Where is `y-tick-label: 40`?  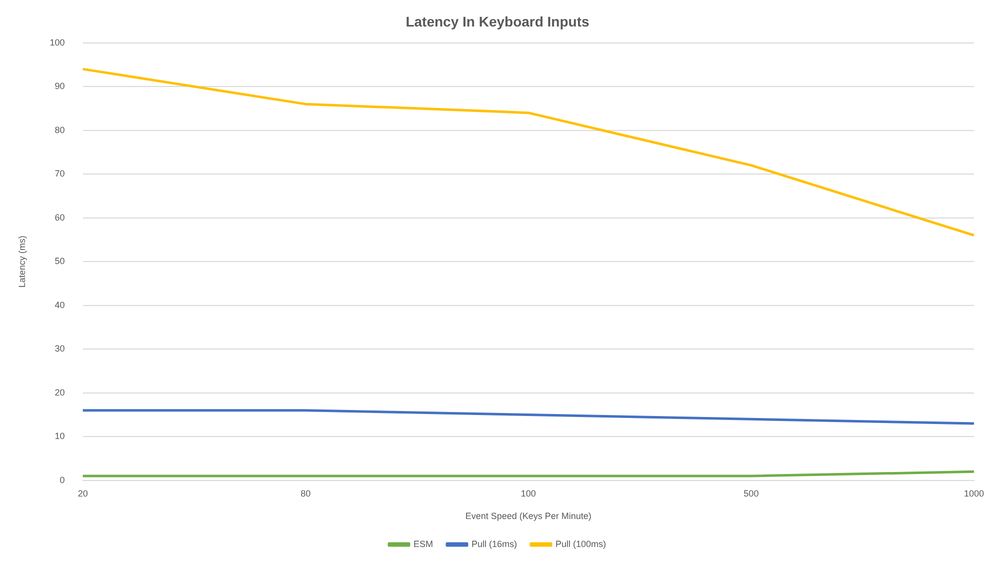
y-tick-label: 40 is located at coordinates (59, 305).